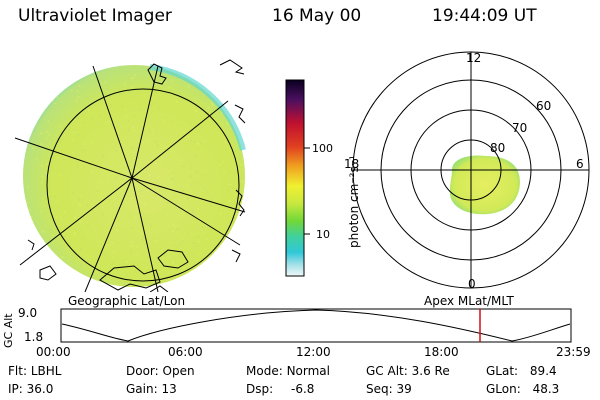 This screenshot has width=600, height=400. Describe the element at coordinates (503, 389) in the screenshot. I see `glon-label: GLon:` at that location.